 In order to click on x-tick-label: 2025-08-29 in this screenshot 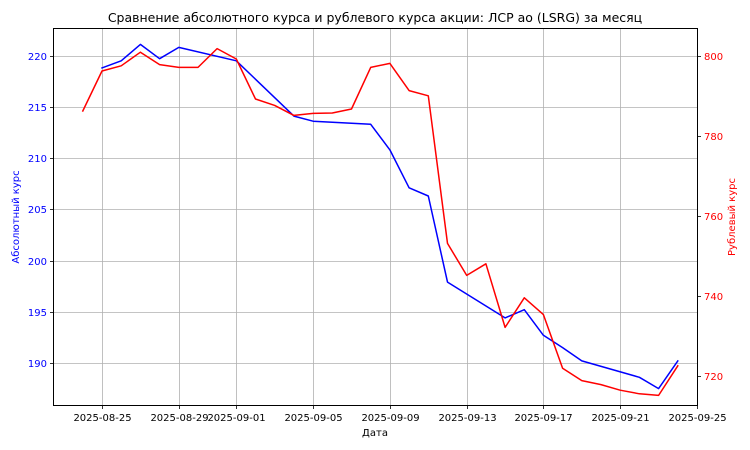, I will do `click(179, 418)`.